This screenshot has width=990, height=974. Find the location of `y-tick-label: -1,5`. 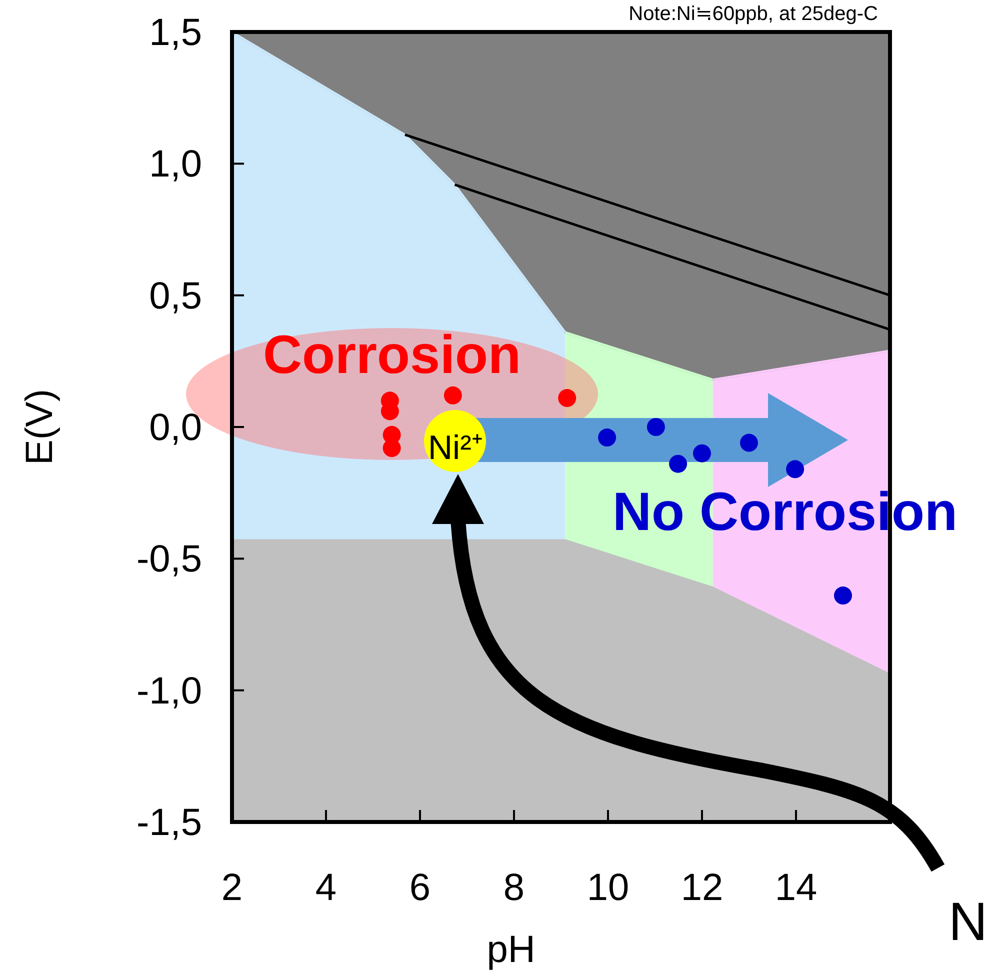

y-tick-label: -1,5 is located at coordinates (169, 823).